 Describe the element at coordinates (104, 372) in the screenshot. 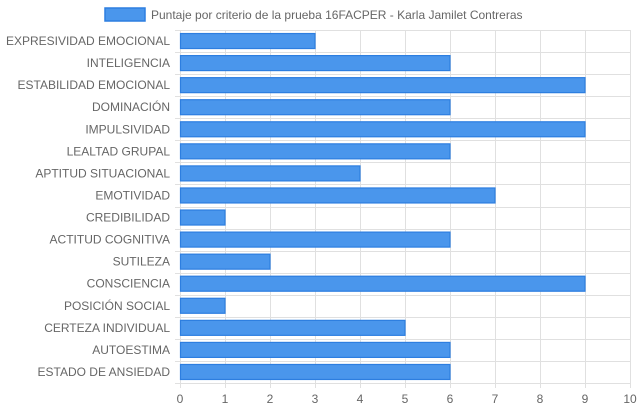

I see `category-label: ESTADO DE ANSIEDAD` at that location.